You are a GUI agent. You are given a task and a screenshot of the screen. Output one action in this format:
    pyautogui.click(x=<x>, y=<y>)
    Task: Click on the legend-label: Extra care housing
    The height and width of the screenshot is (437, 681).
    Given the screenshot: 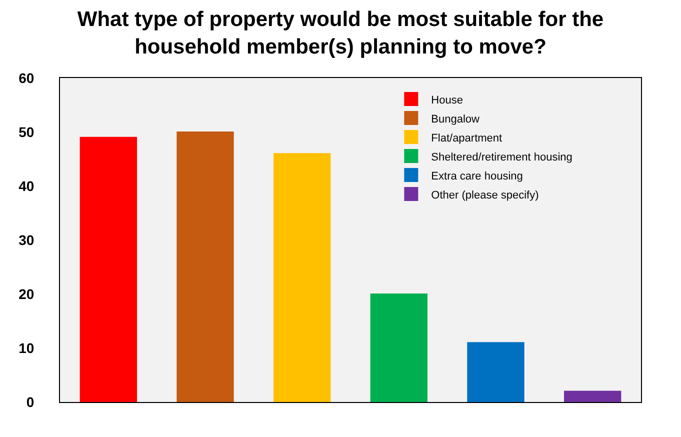 What is the action you would take?
    pyautogui.click(x=477, y=176)
    